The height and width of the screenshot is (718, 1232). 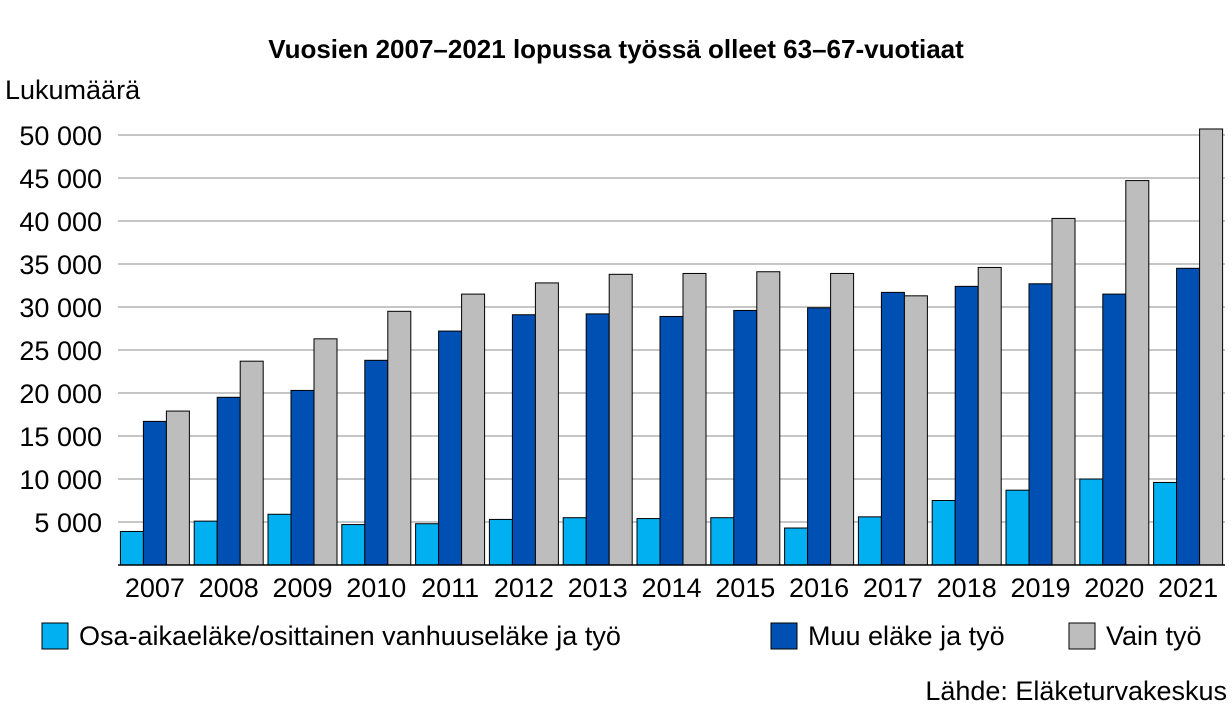 I want to click on y-tick-label: 5 000, so click(x=68, y=523).